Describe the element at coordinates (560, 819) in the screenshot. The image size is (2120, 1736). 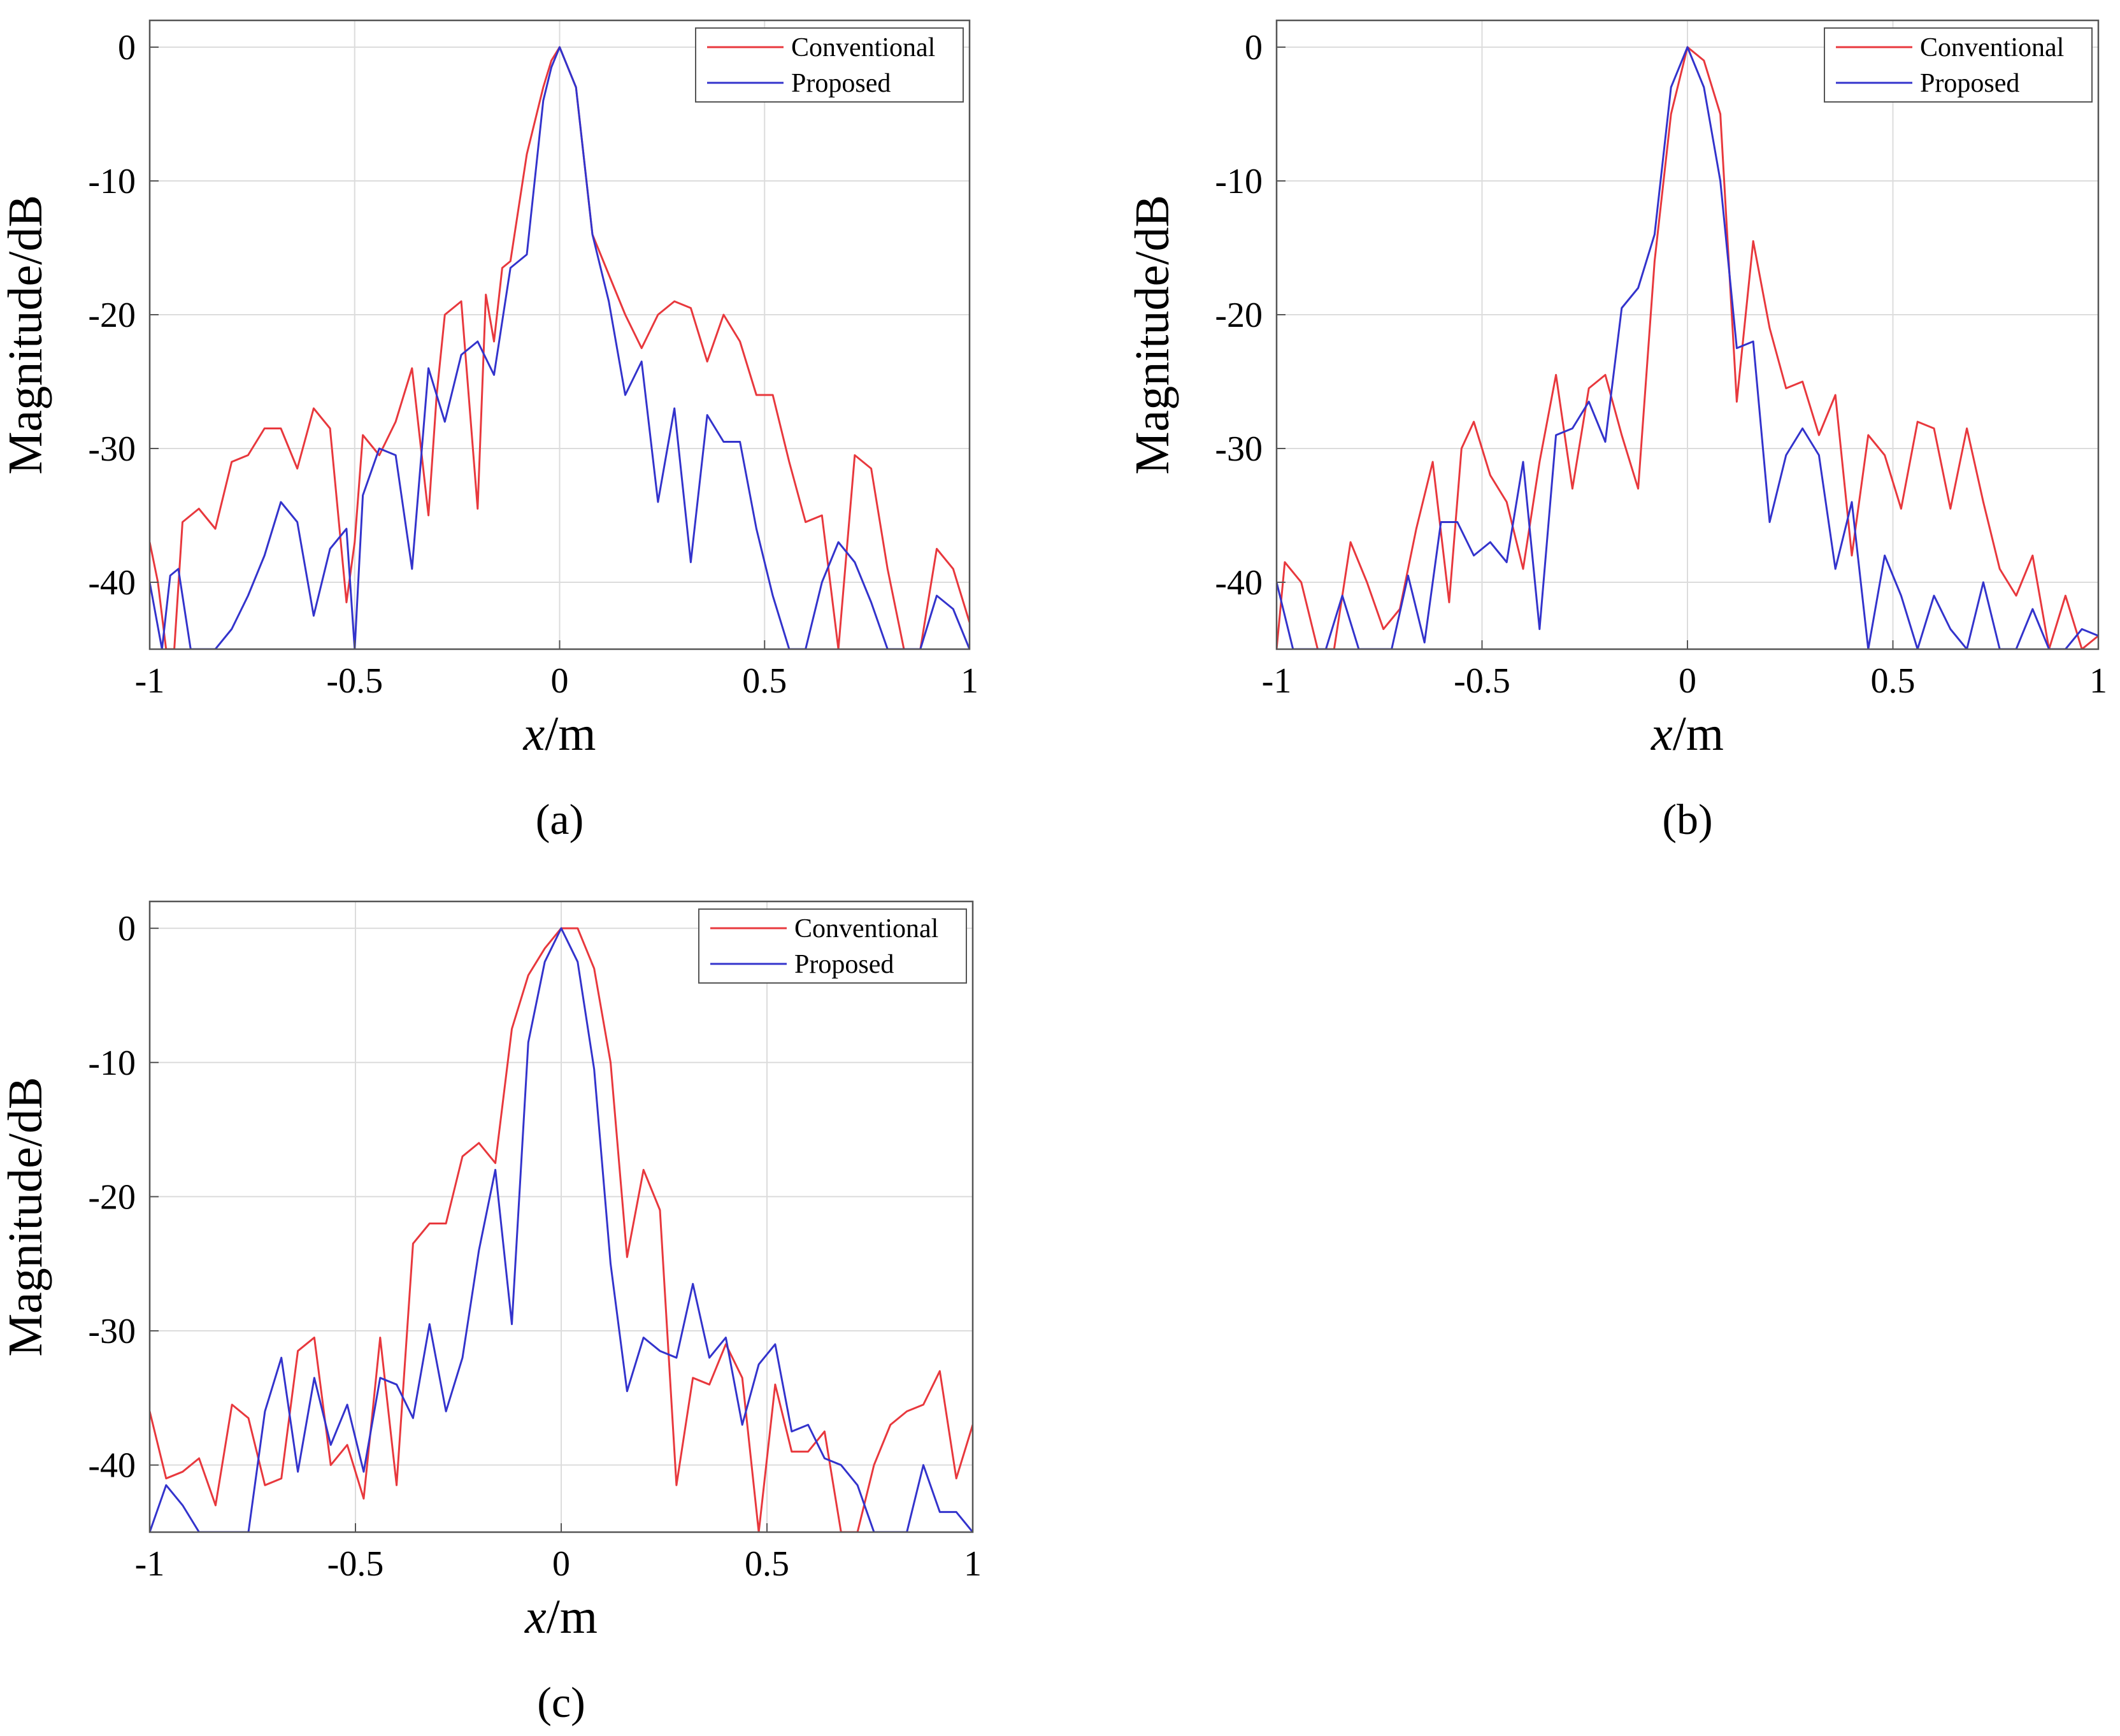
I see `panel-caption: (a)` at that location.